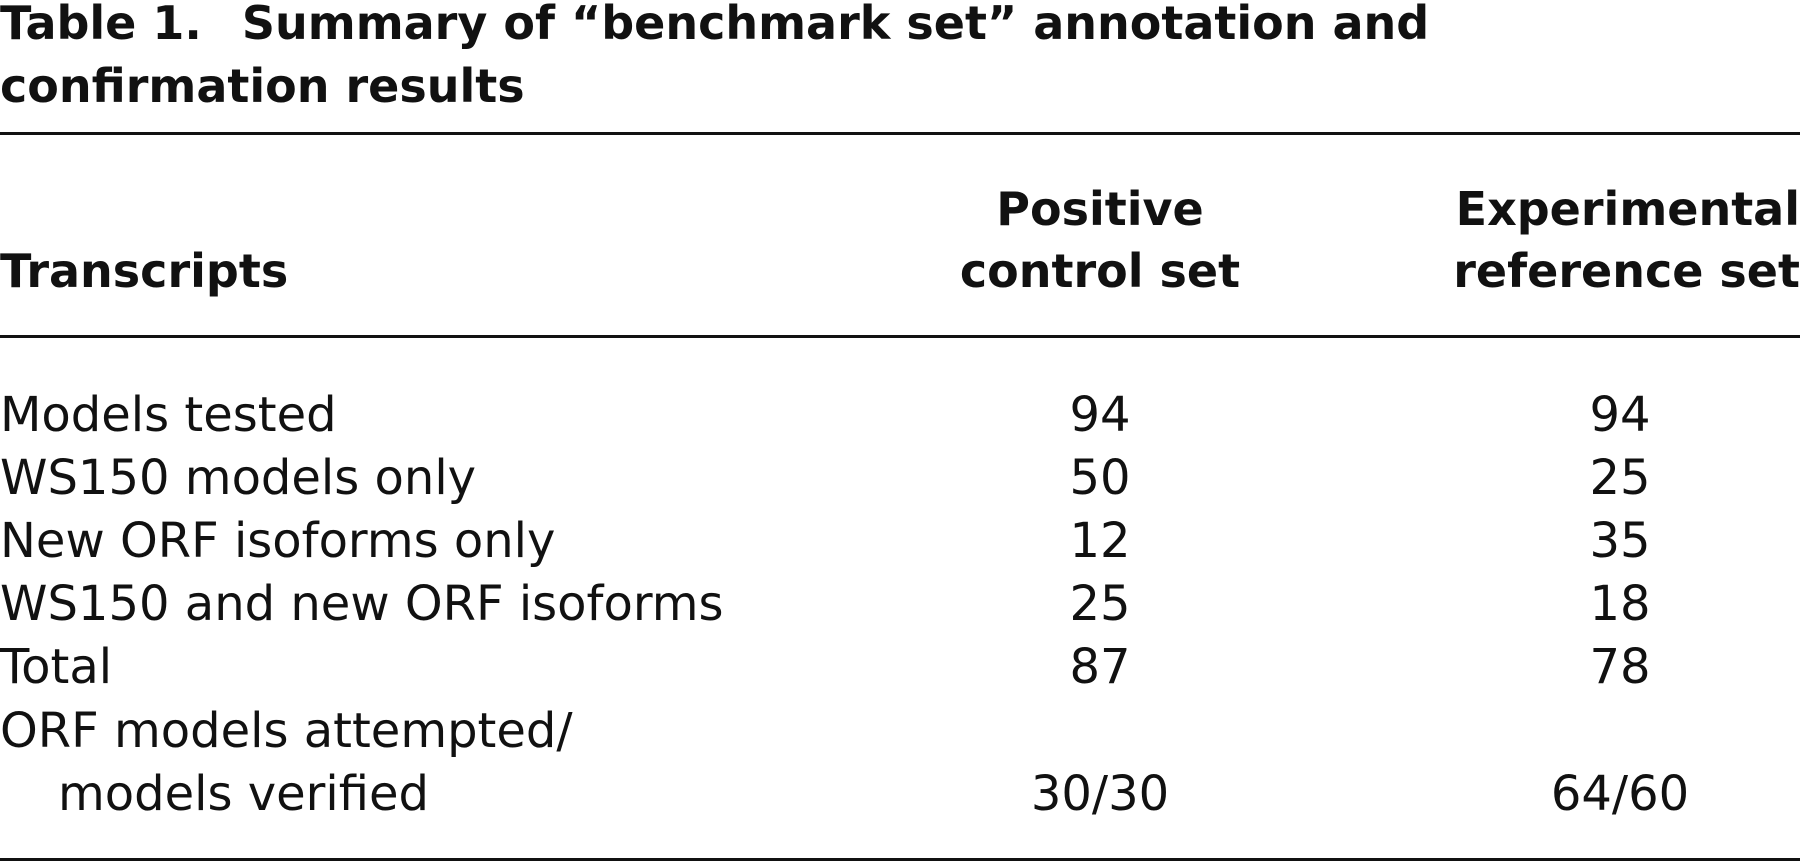 The width and height of the screenshot is (1800, 864). Describe the element at coordinates (1620, 604) in the screenshot. I see `experimental-value: 18` at that location.